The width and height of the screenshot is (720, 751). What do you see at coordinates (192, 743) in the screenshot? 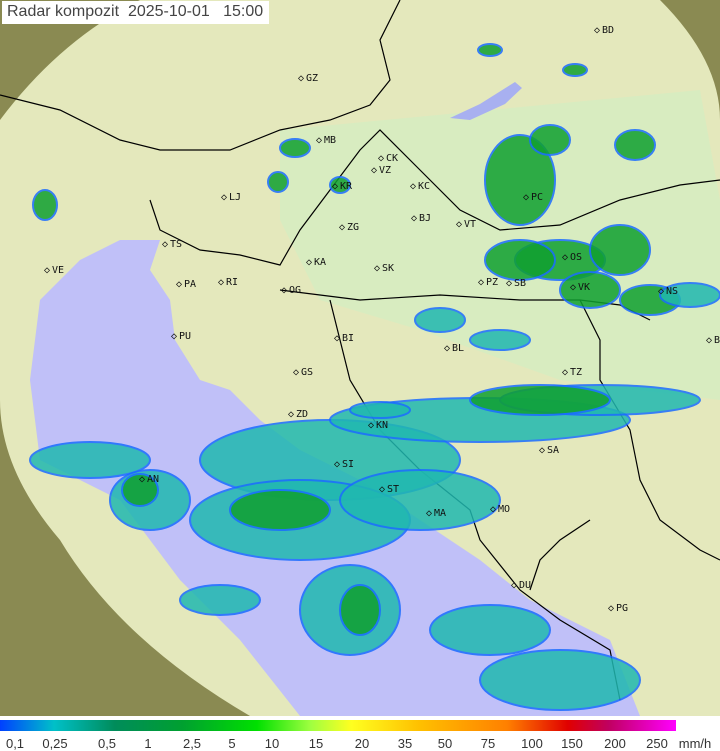
I see `legend-tick-label: 2,5` at bounding box center [192, 743].